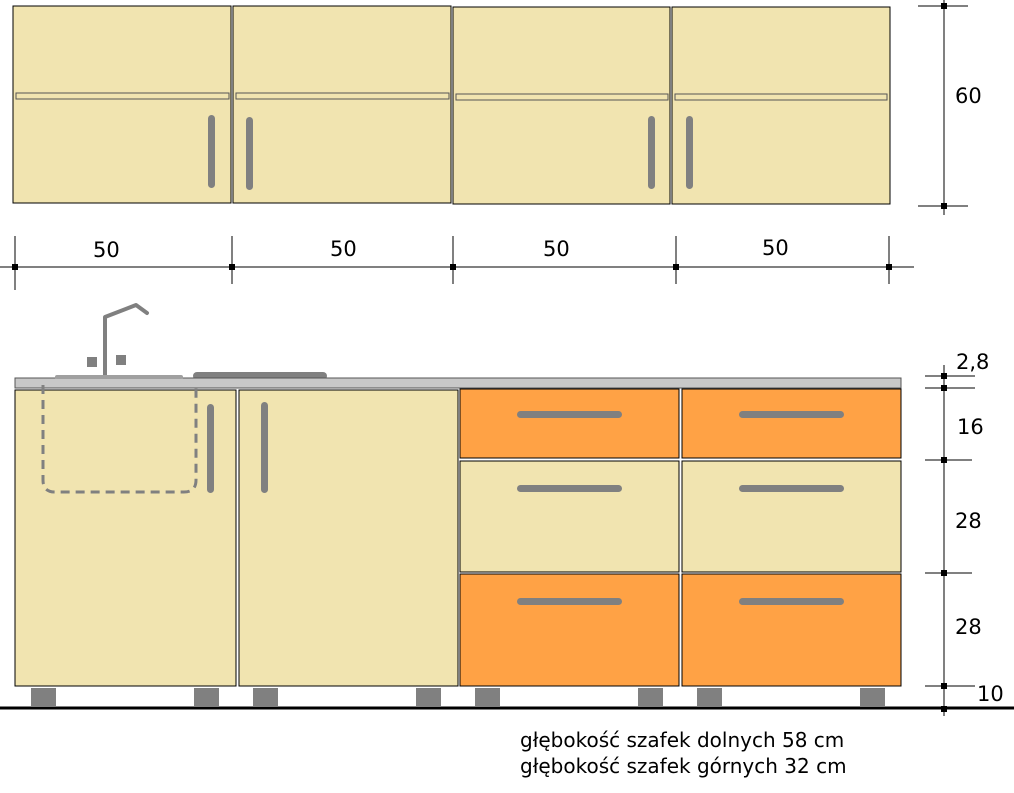 Image resolution: width=1014 pixels, height=793 pixels. I want to click on width-label-3: 50, so click(556, 249).